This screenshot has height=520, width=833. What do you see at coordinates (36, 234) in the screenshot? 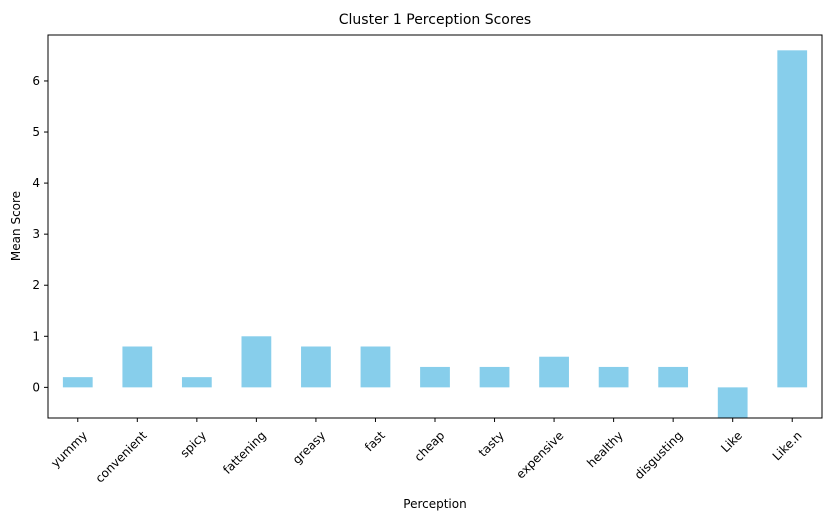
I see `y-tick-label: 3` at bounding box center [36, 234].